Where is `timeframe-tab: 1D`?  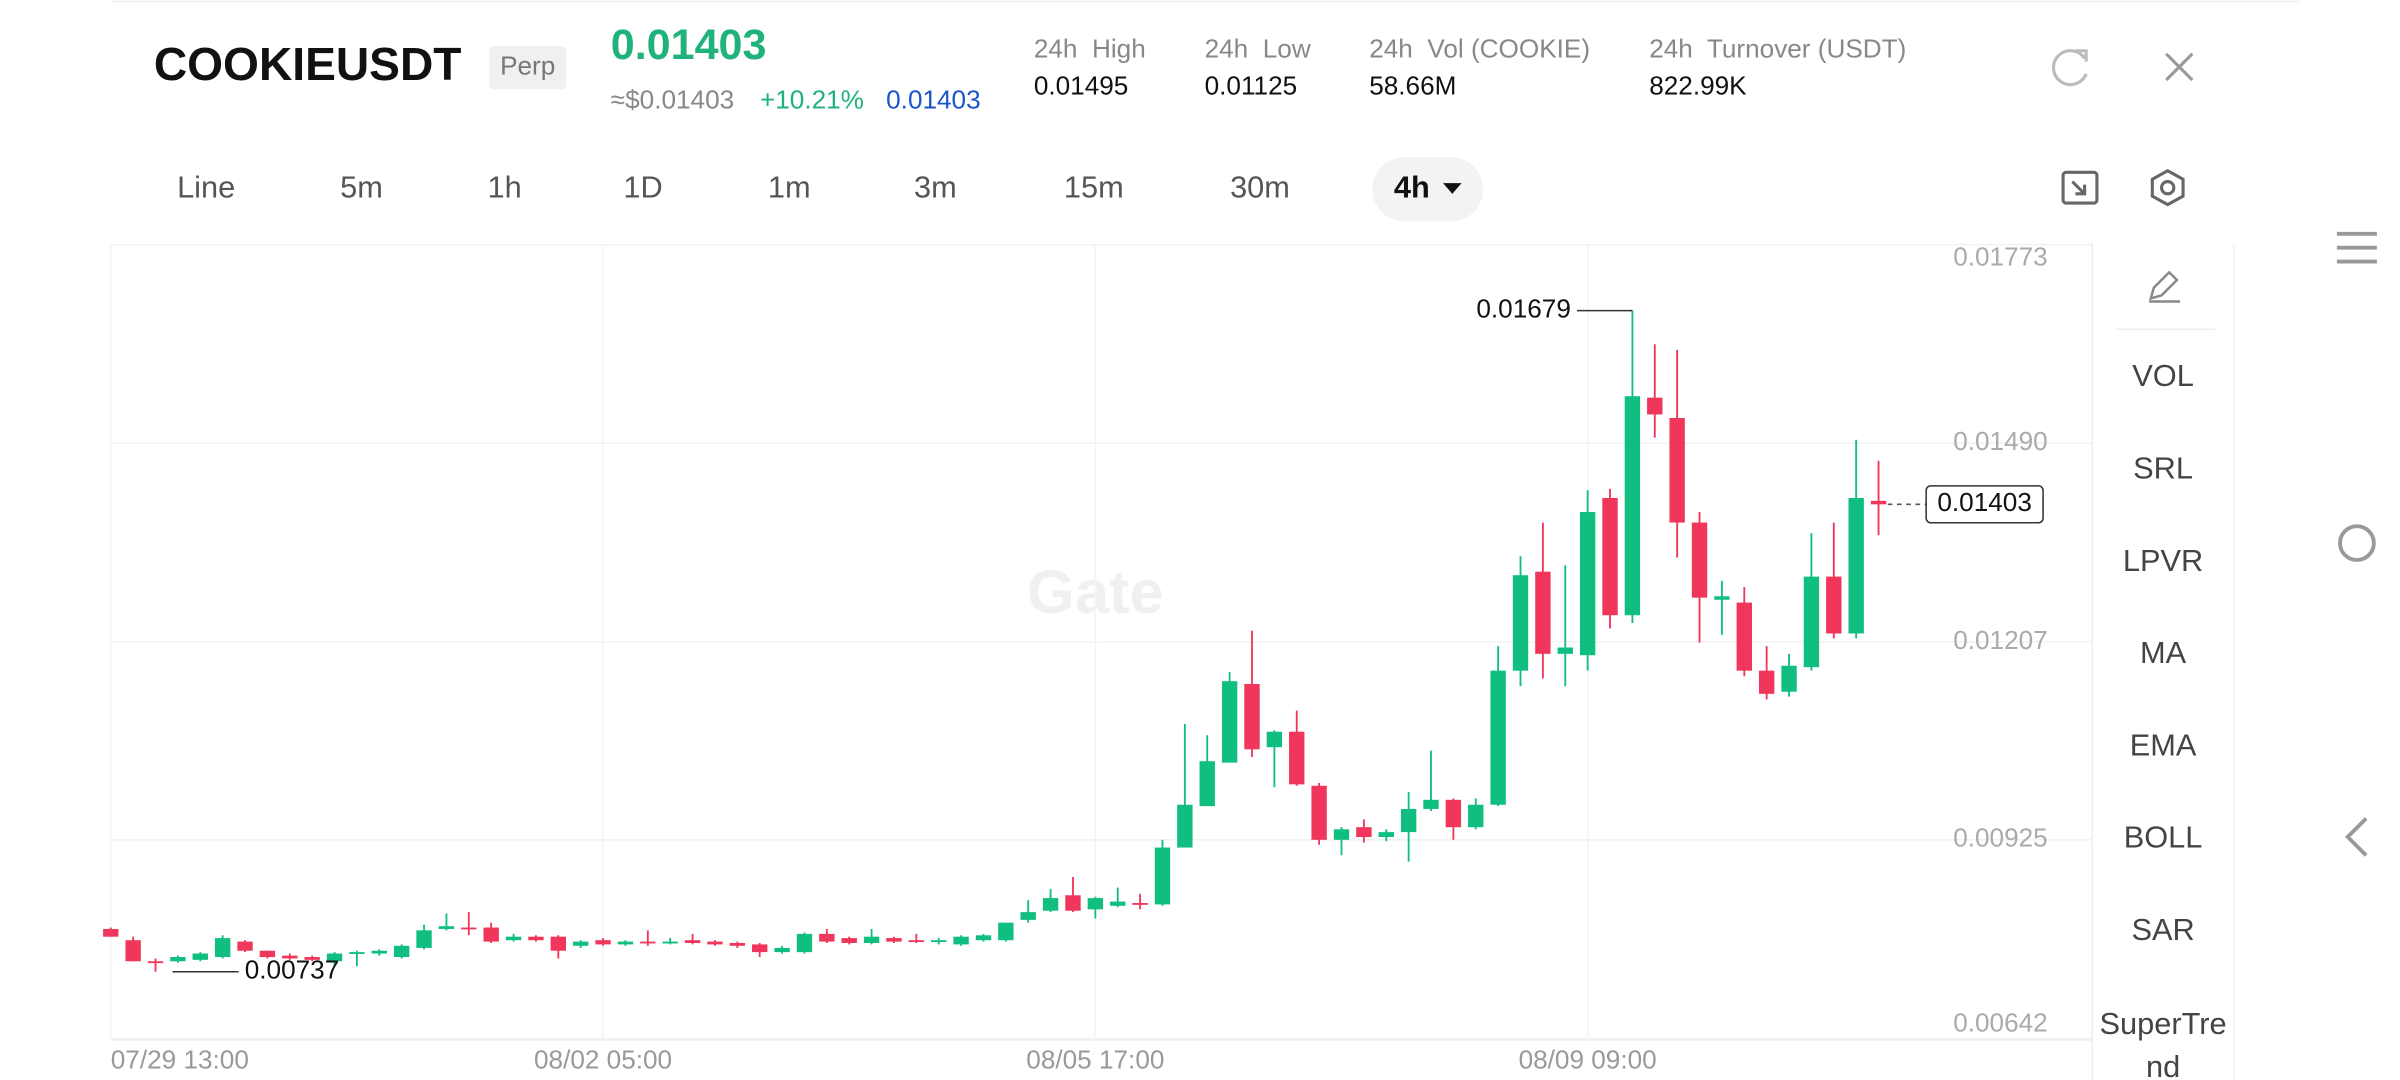
timeframe-tab: 1D is located at coordinates (642, 186).